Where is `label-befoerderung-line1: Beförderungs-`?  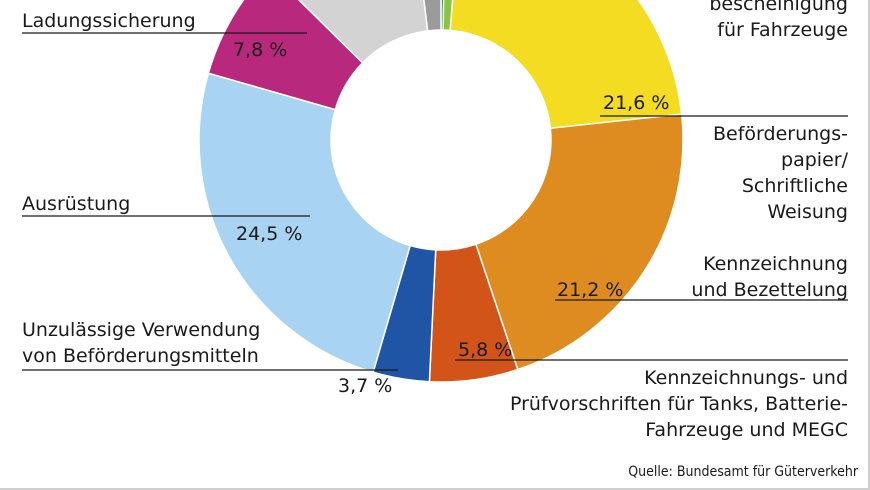 label-befoerderung-line1: Beförderungs- is located at coordinates (780, 134).